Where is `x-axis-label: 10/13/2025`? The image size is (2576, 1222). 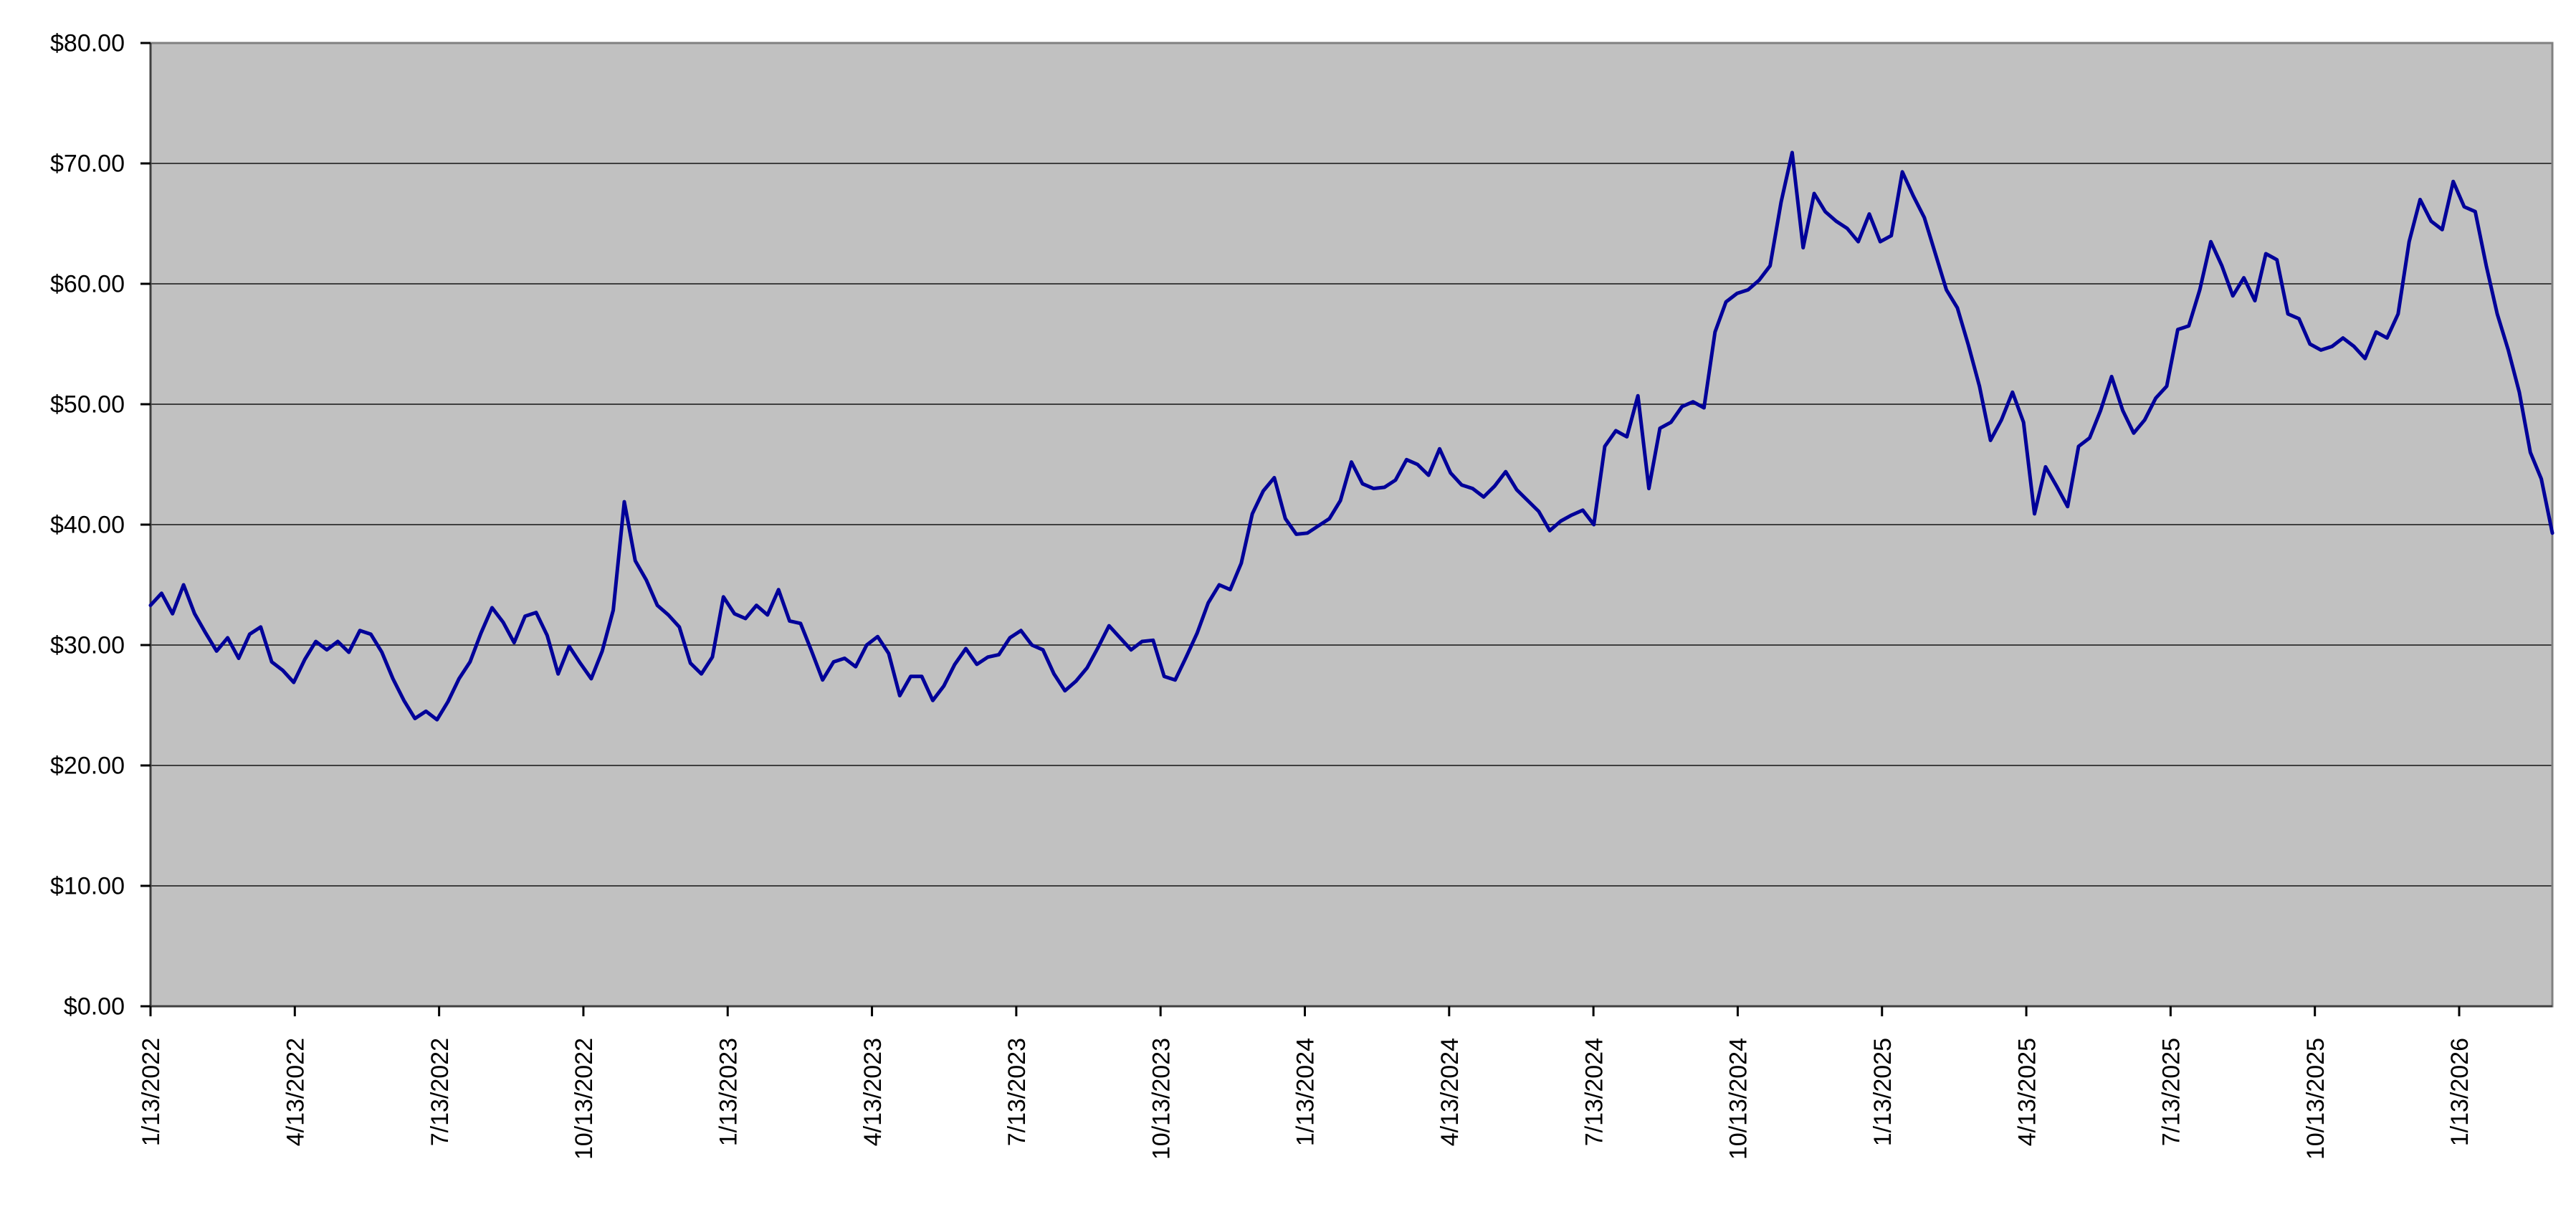 x-axis-label: 10/13/2025 is located at coordinates (2315, 1099).